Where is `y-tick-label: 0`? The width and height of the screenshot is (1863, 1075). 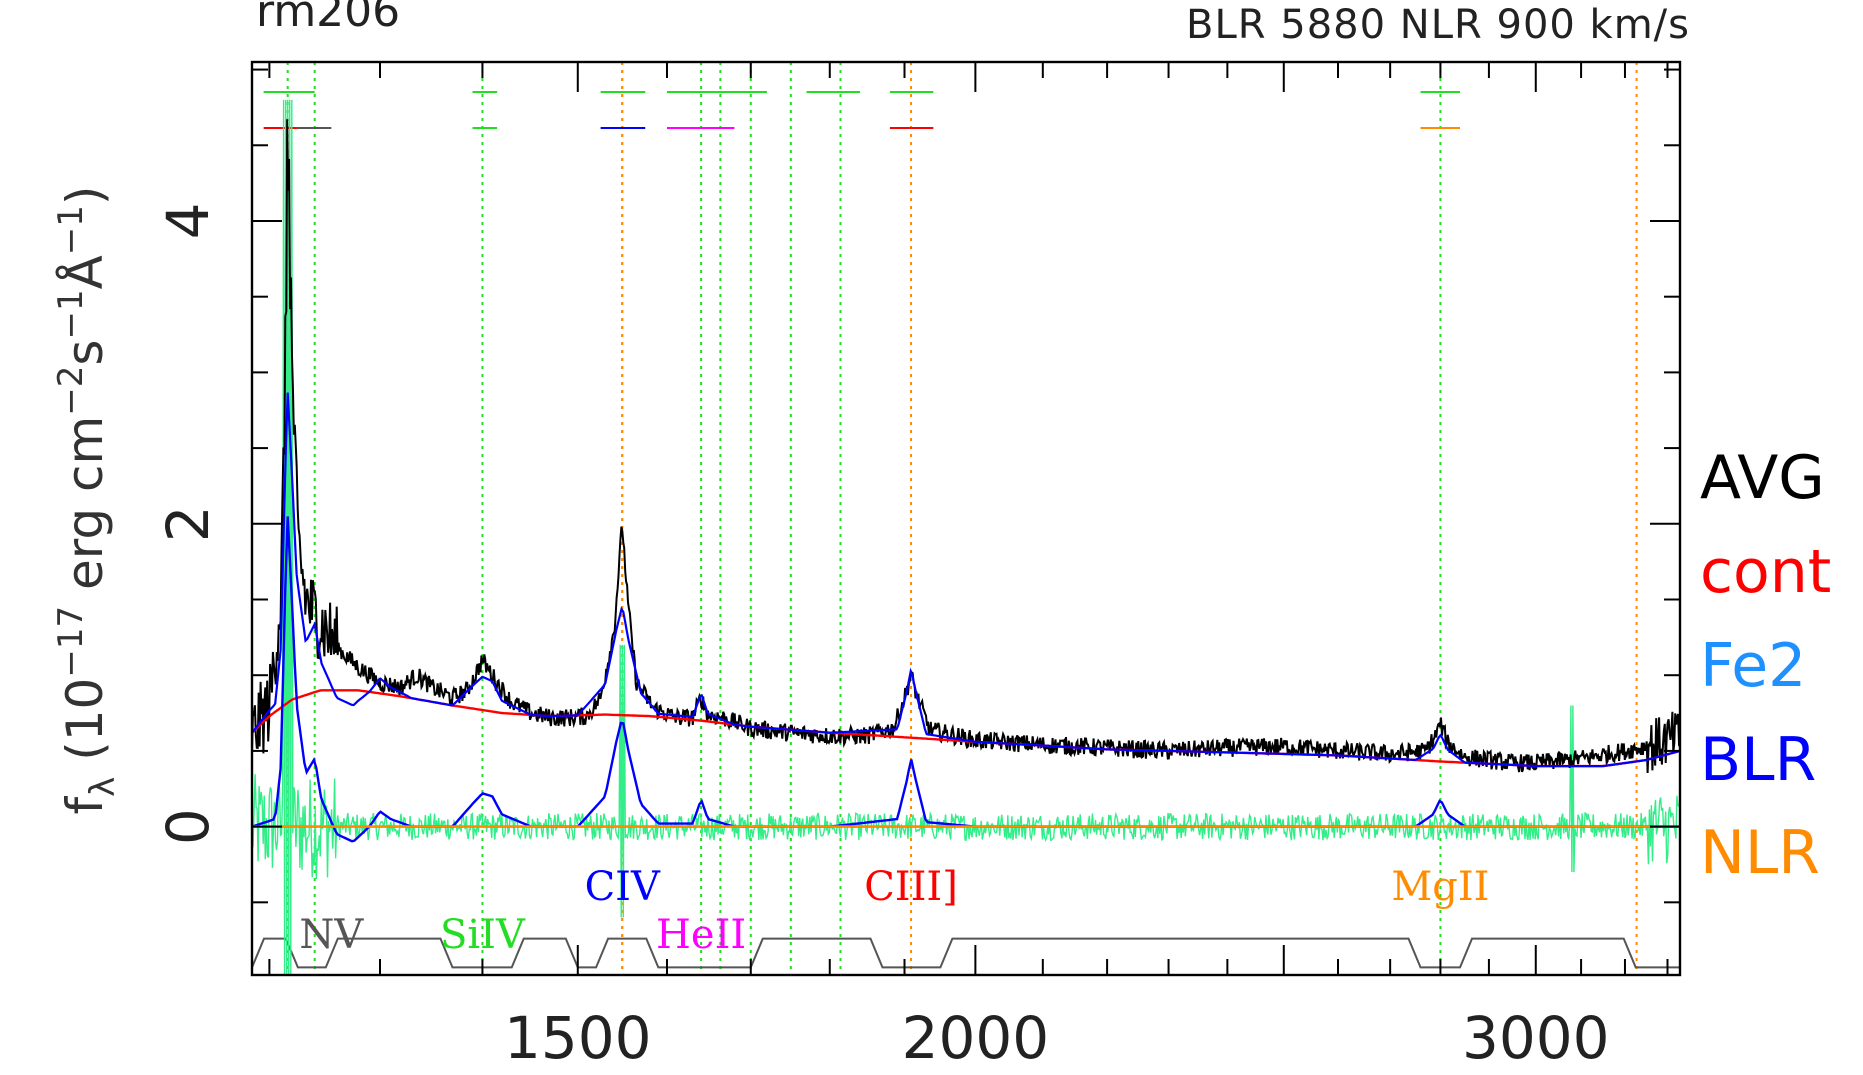
y-tick-label: 0 is located at coordinates (188, 826).